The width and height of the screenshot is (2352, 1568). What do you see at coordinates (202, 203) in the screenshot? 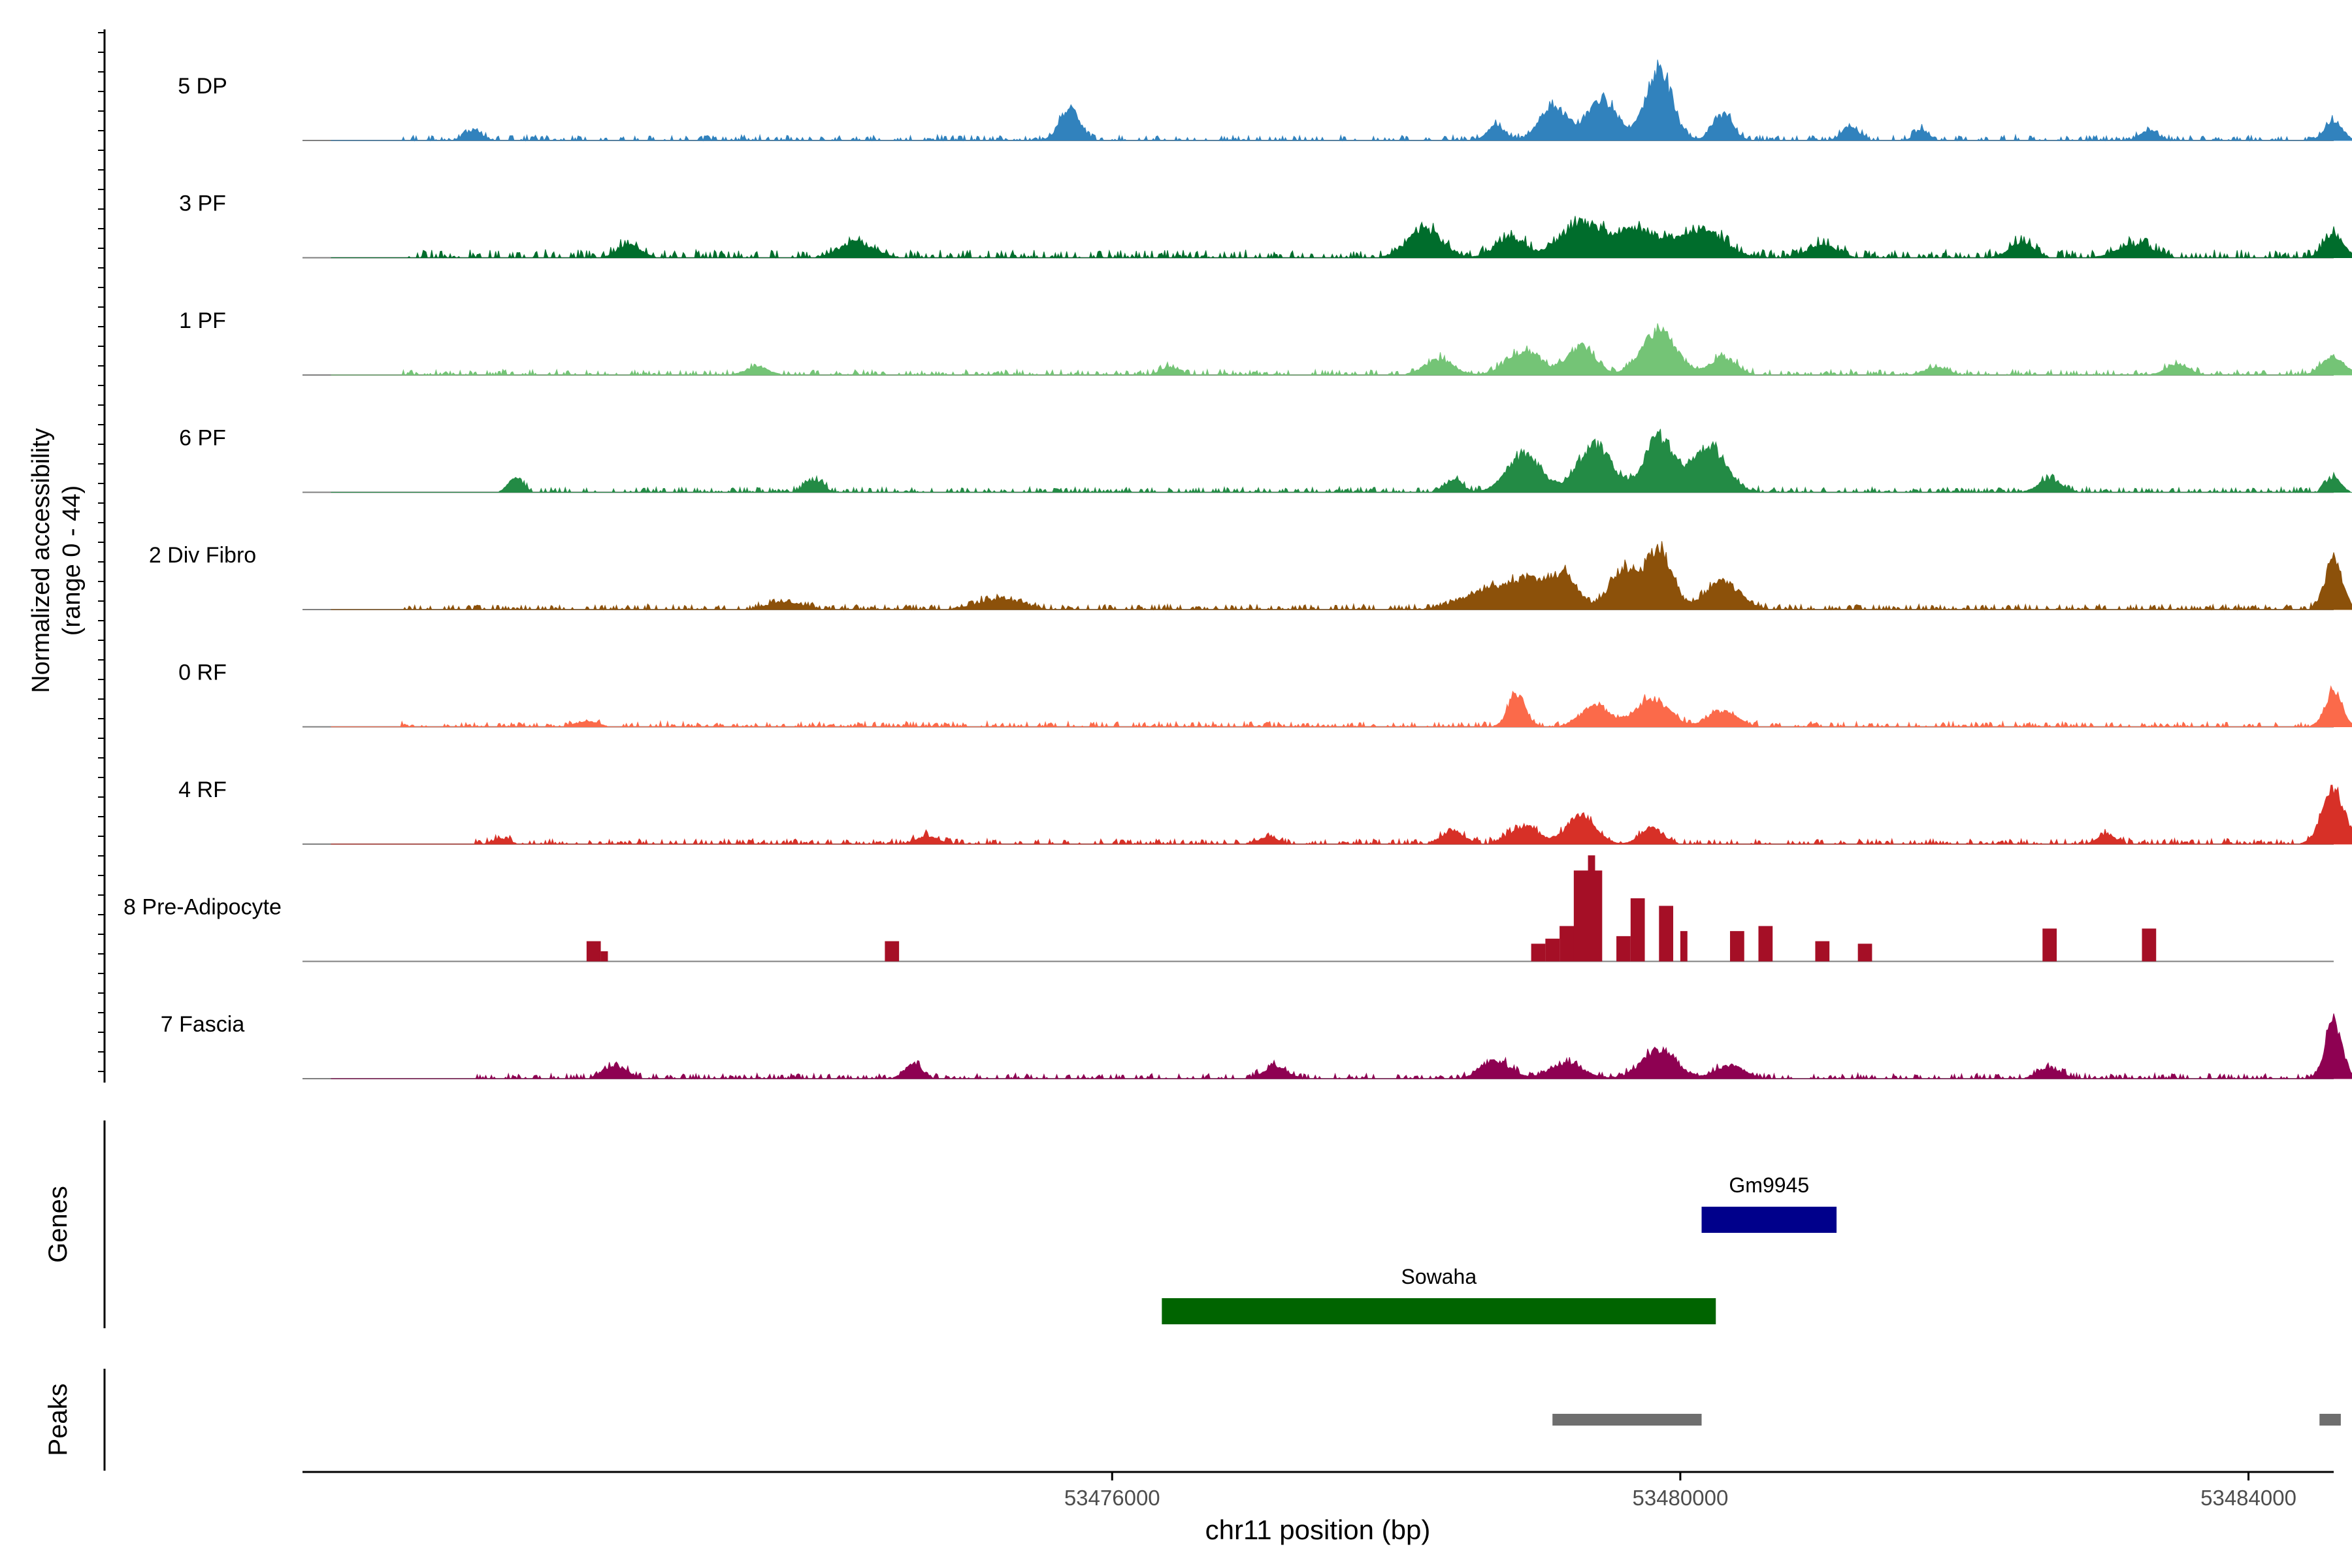
I see `track-label: 3 PF` at bounding box center [202, 203].